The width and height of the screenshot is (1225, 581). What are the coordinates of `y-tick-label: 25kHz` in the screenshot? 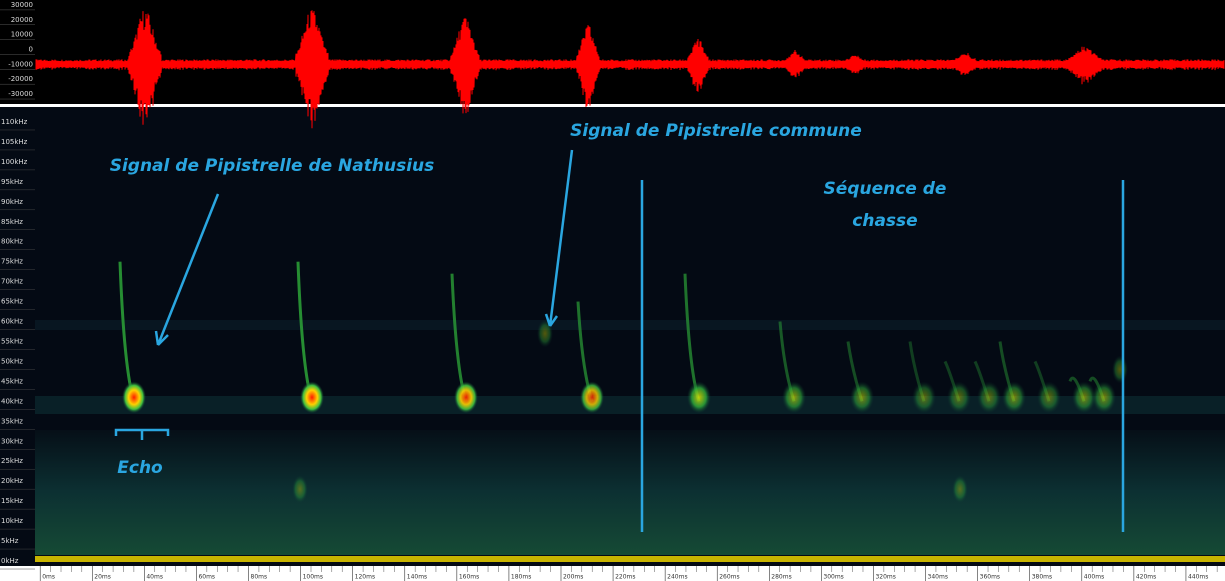 It's located at (12, 461).